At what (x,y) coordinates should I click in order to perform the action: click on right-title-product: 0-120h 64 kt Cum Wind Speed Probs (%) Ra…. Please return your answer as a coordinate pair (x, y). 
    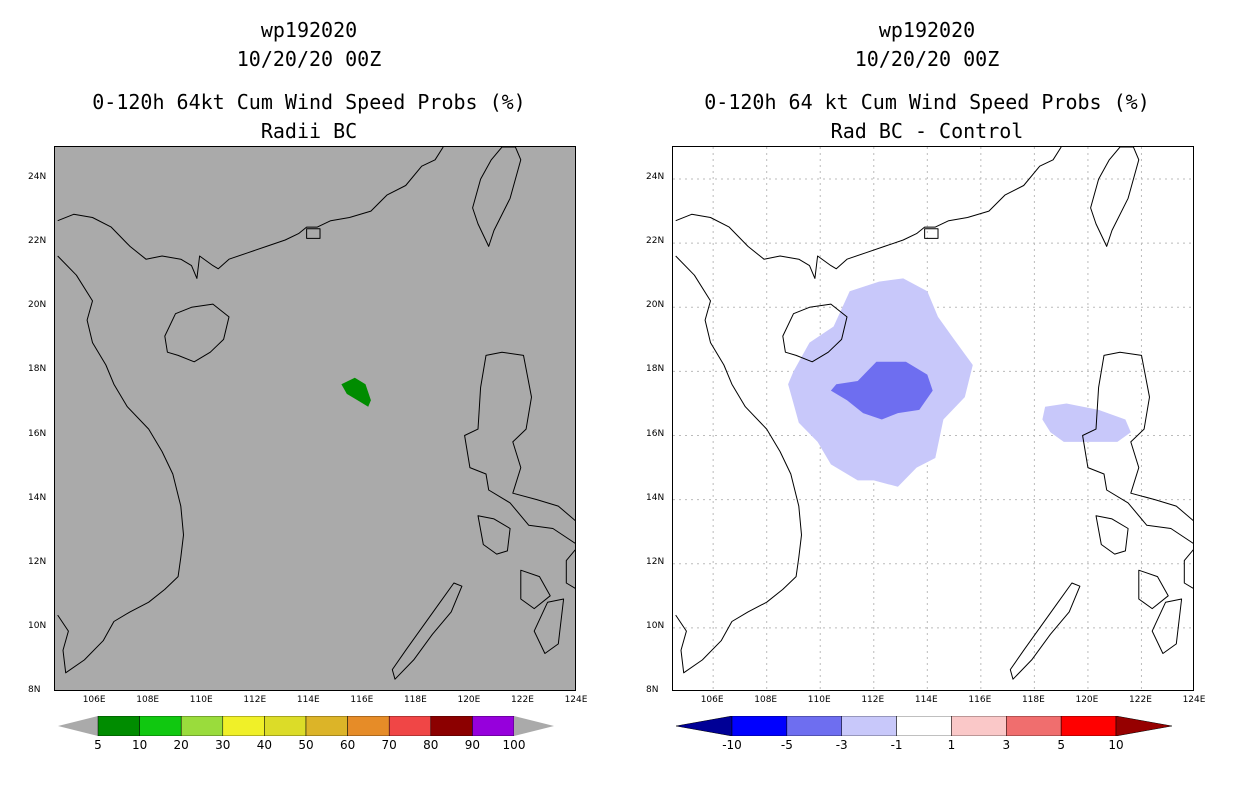
    Looking at the image, I should click on (927, 117).